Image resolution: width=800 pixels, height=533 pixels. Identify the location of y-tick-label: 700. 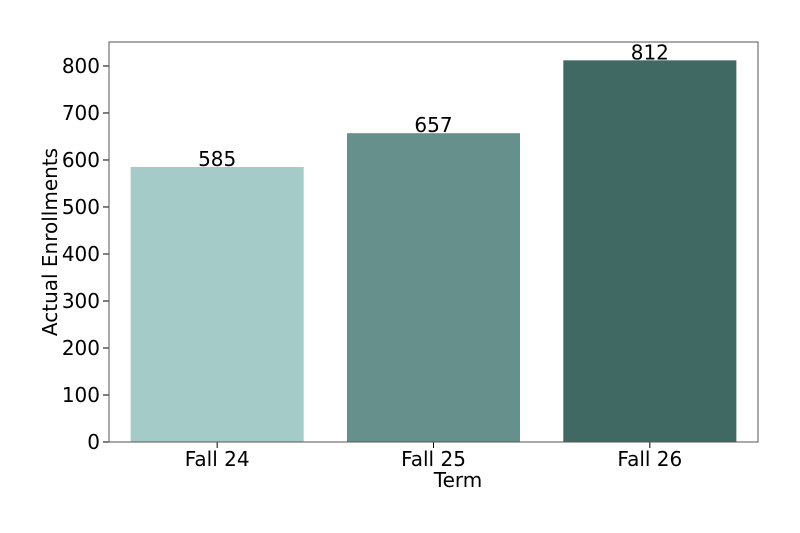
(81, 113).